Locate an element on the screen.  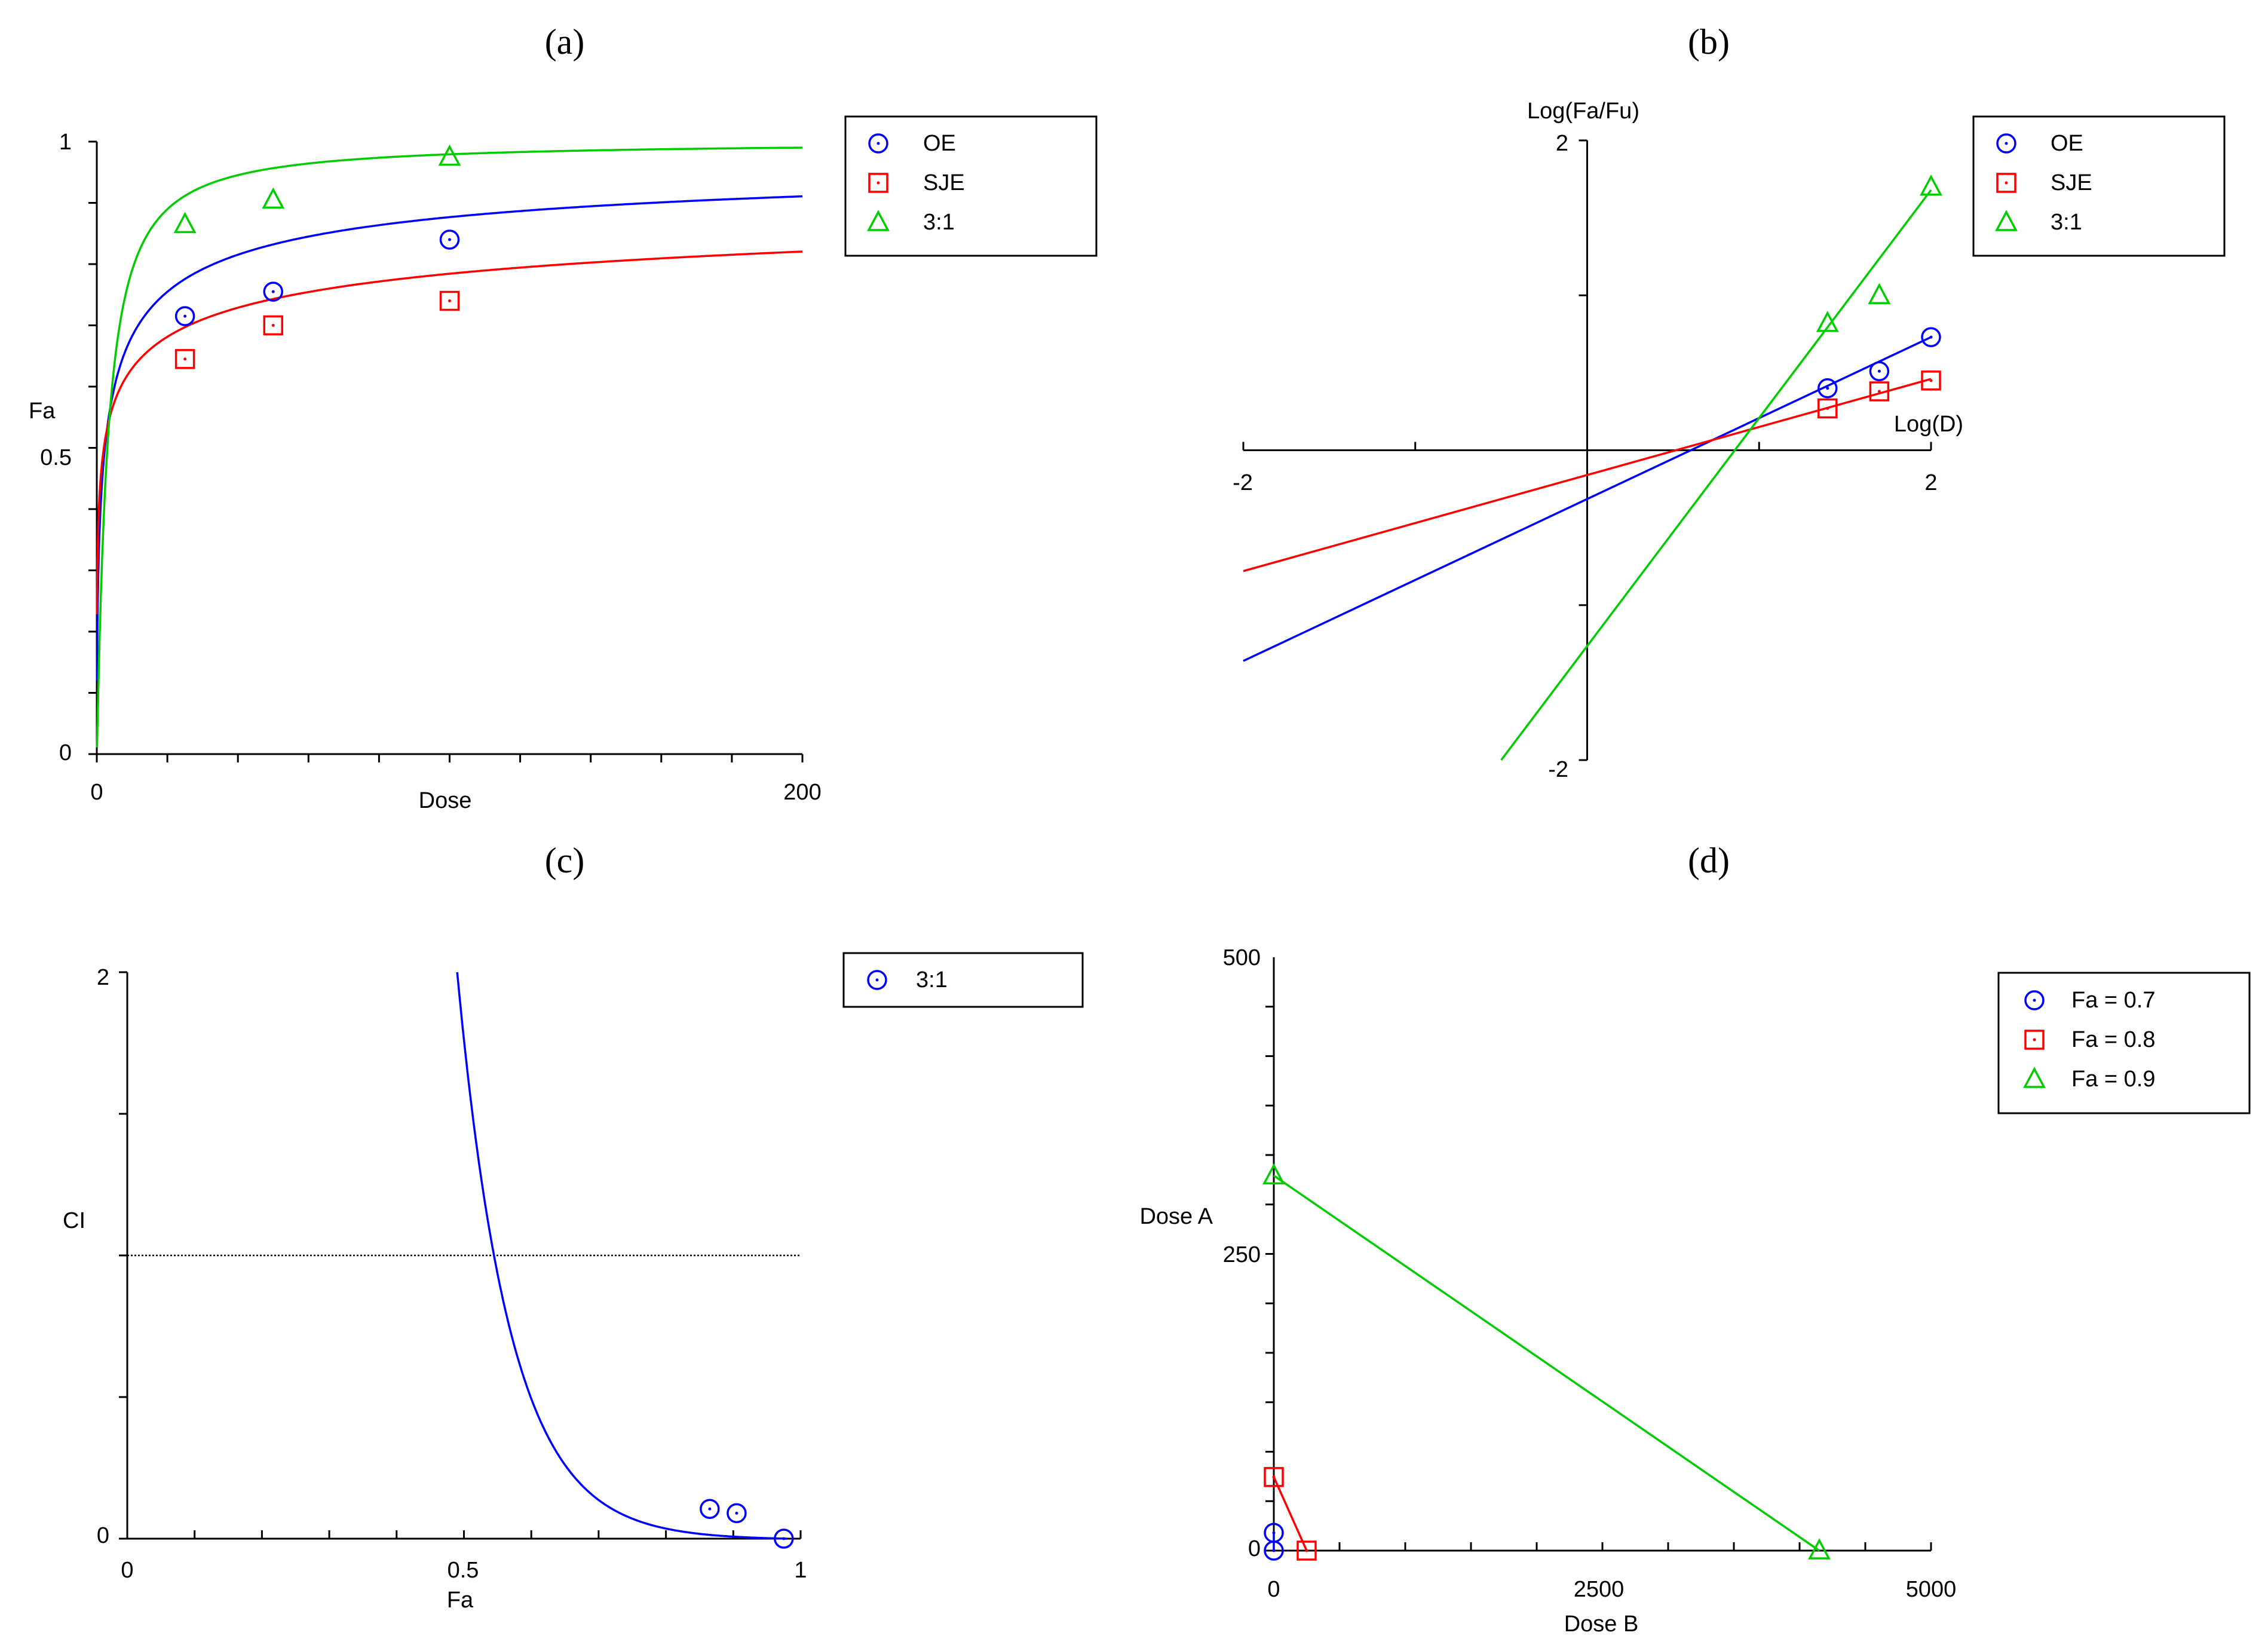
c-xtick-0.5: 0.5 is located at coordinates (464, 1571).